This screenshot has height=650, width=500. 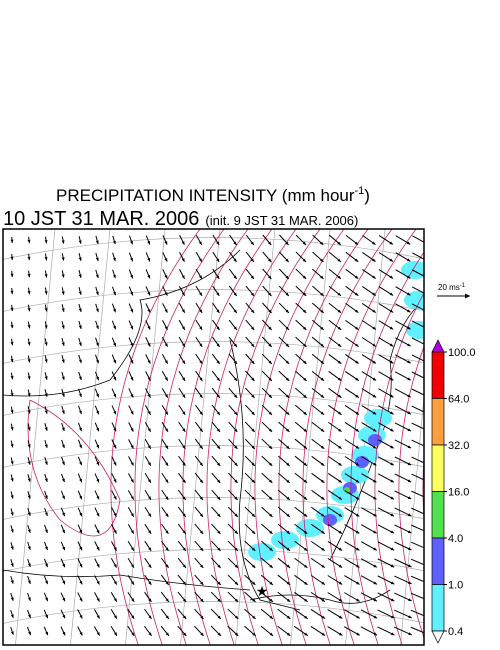 What do you see at coordinates (367, 195) in the screenshot?
I see `title-close: )` at bounding box center [367, 195].